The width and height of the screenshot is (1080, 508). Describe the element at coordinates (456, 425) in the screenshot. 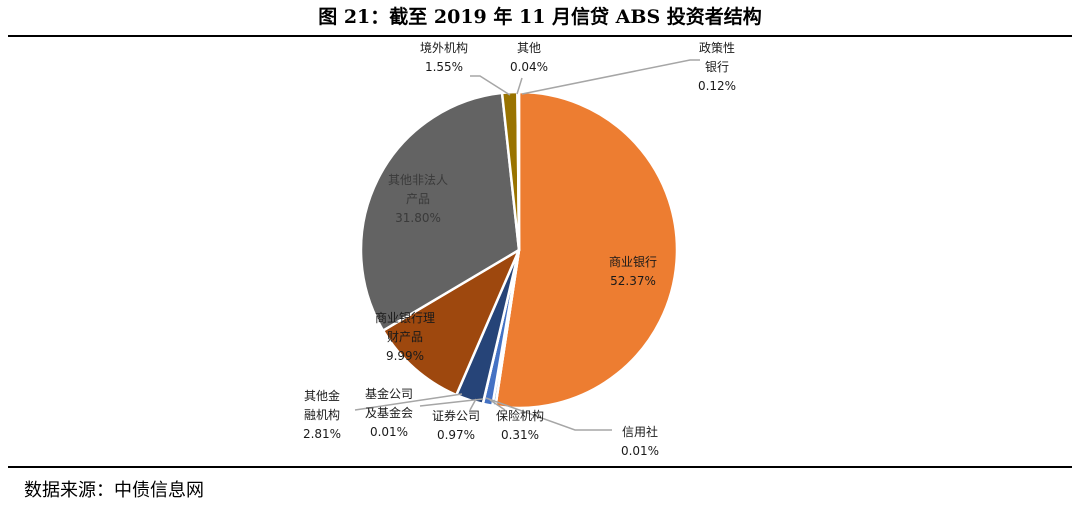

I see `slice-label-3: 证券公司 0.97%` at that location.